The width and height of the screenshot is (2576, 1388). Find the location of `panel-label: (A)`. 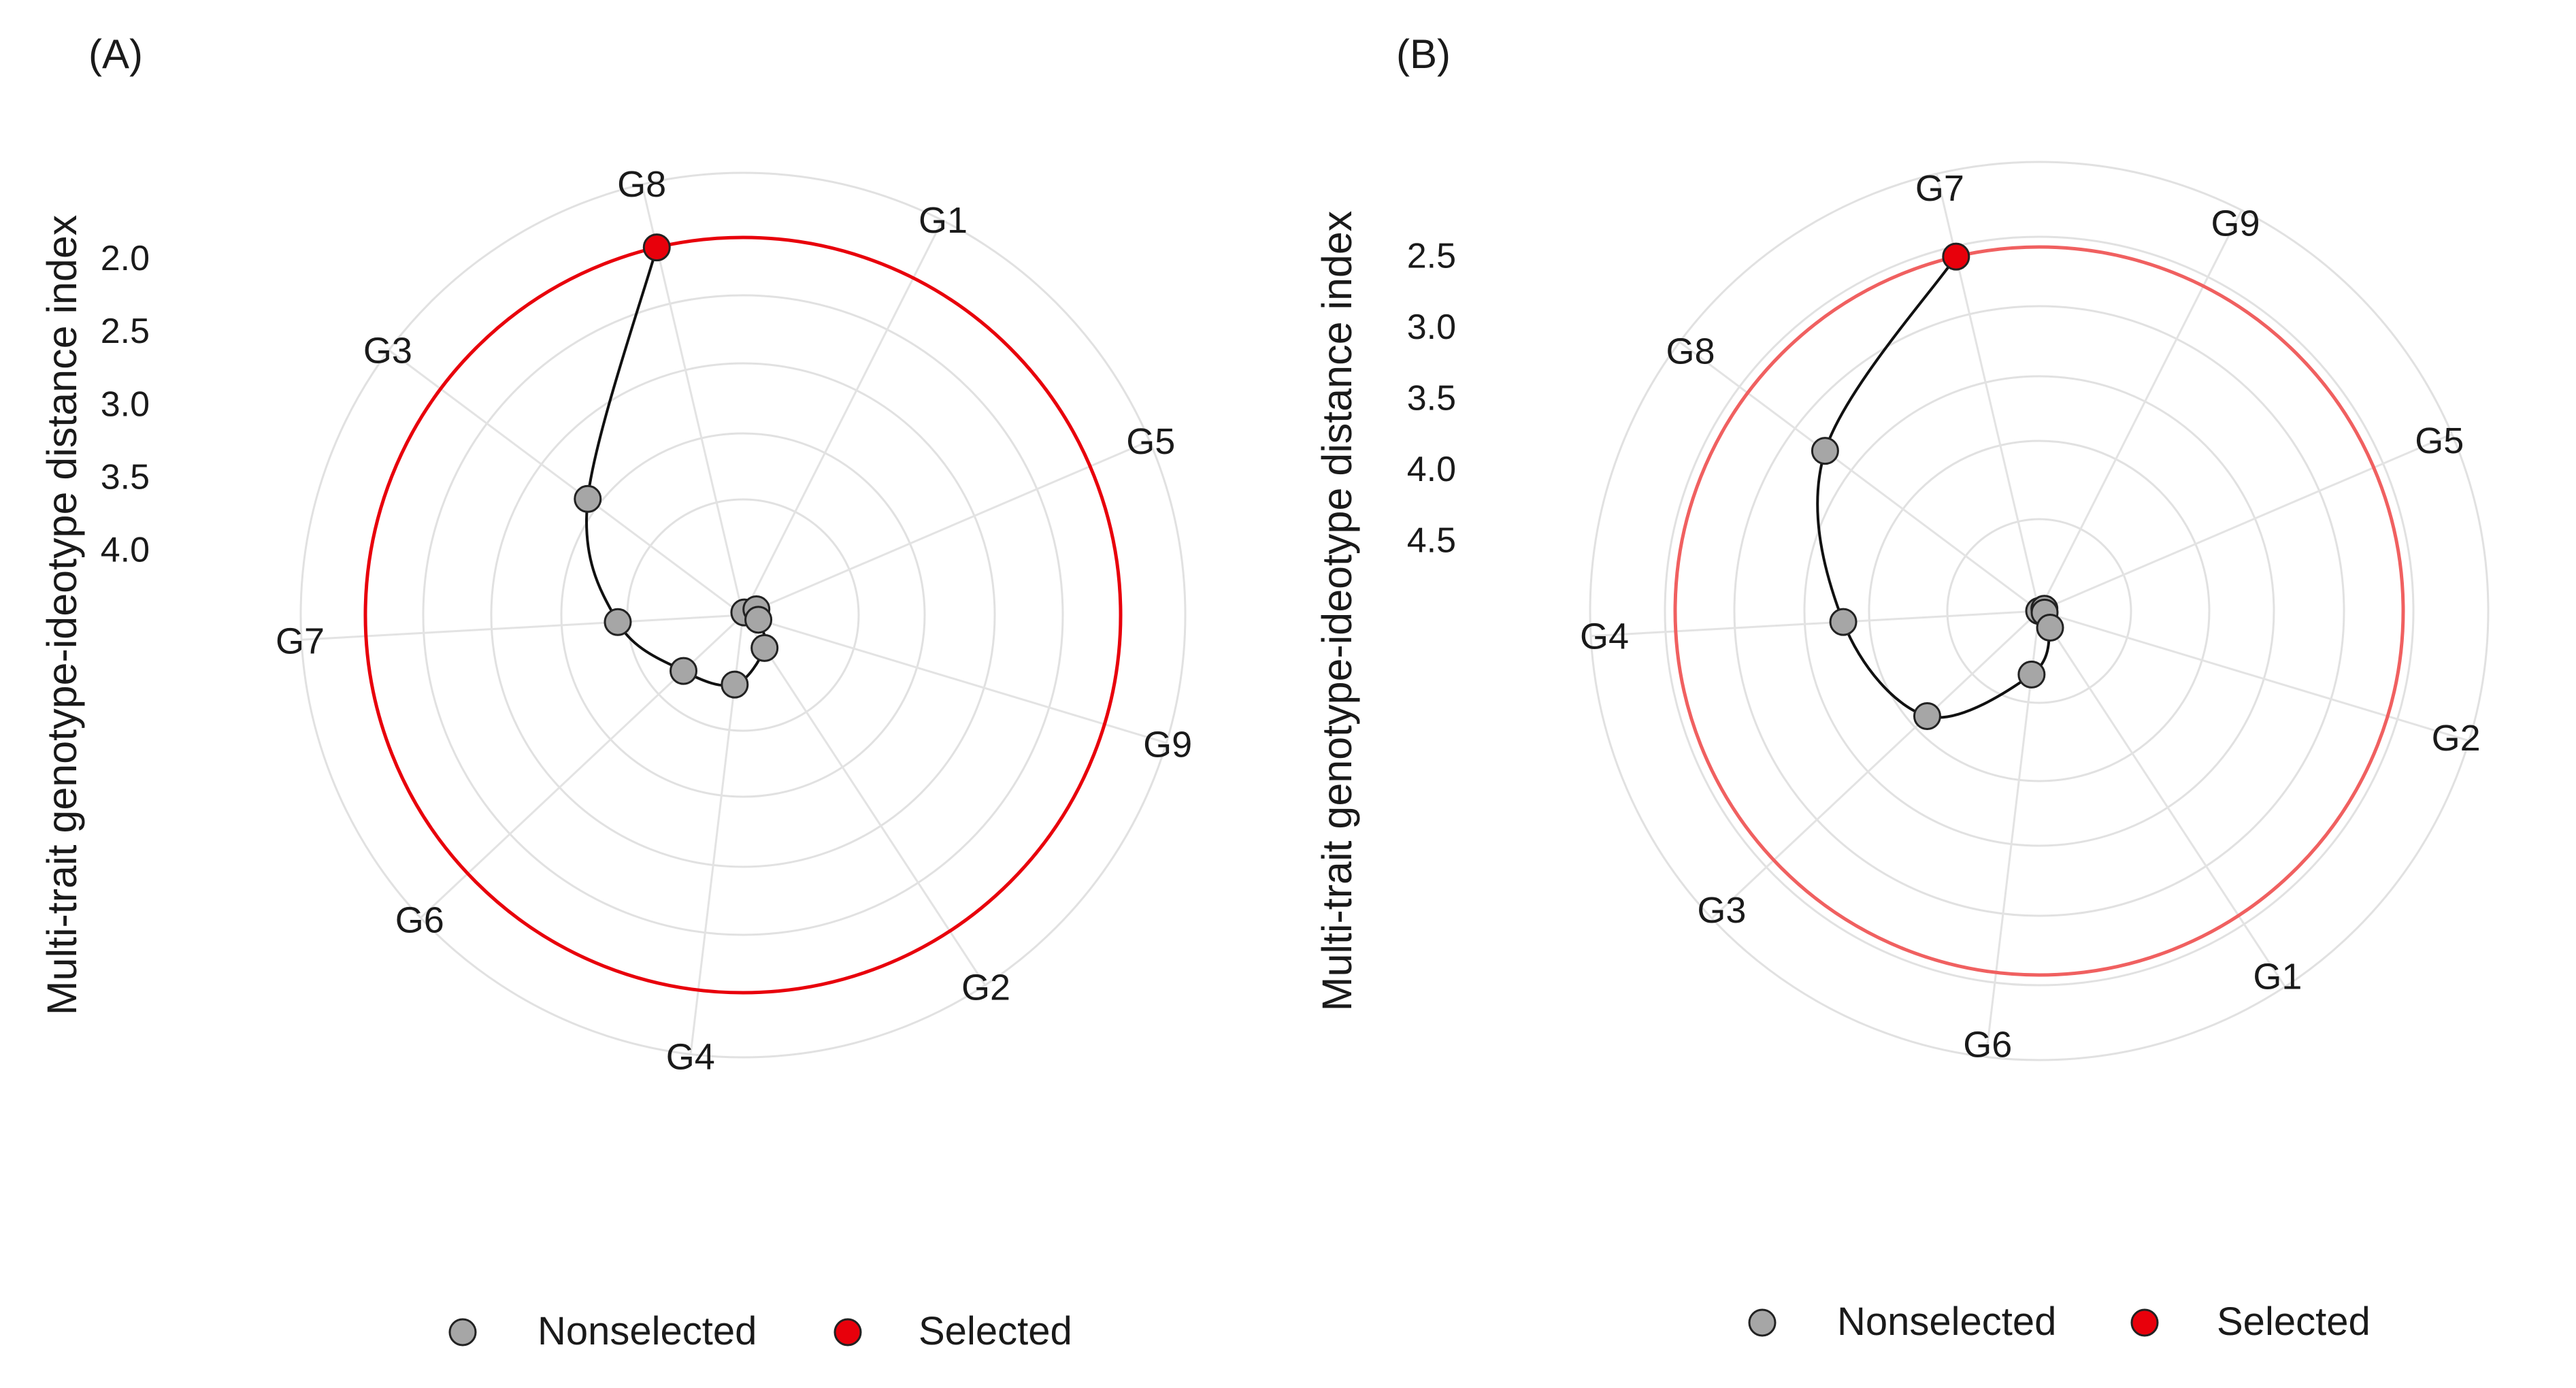

panel-label: (A) is located at coordinates (115, 54).